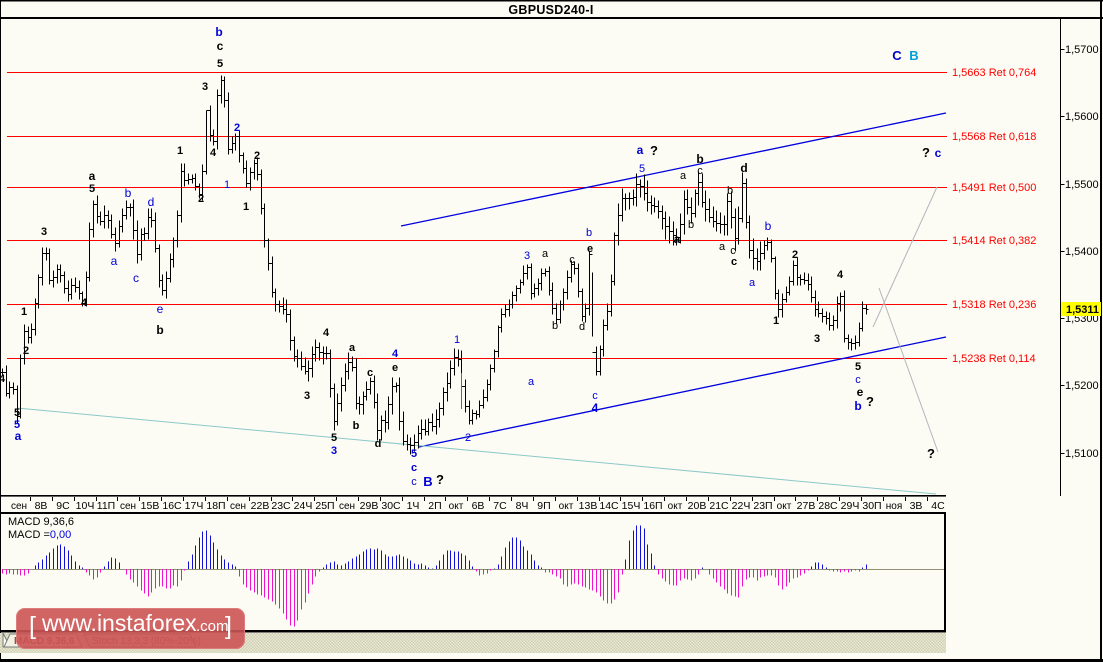 This screenshot has width=1103, height=662. What do you see at coordinates (1082, 454) in the screenshot?
I see `svg-text: 1,5100` at bounding box center [1082, 454].